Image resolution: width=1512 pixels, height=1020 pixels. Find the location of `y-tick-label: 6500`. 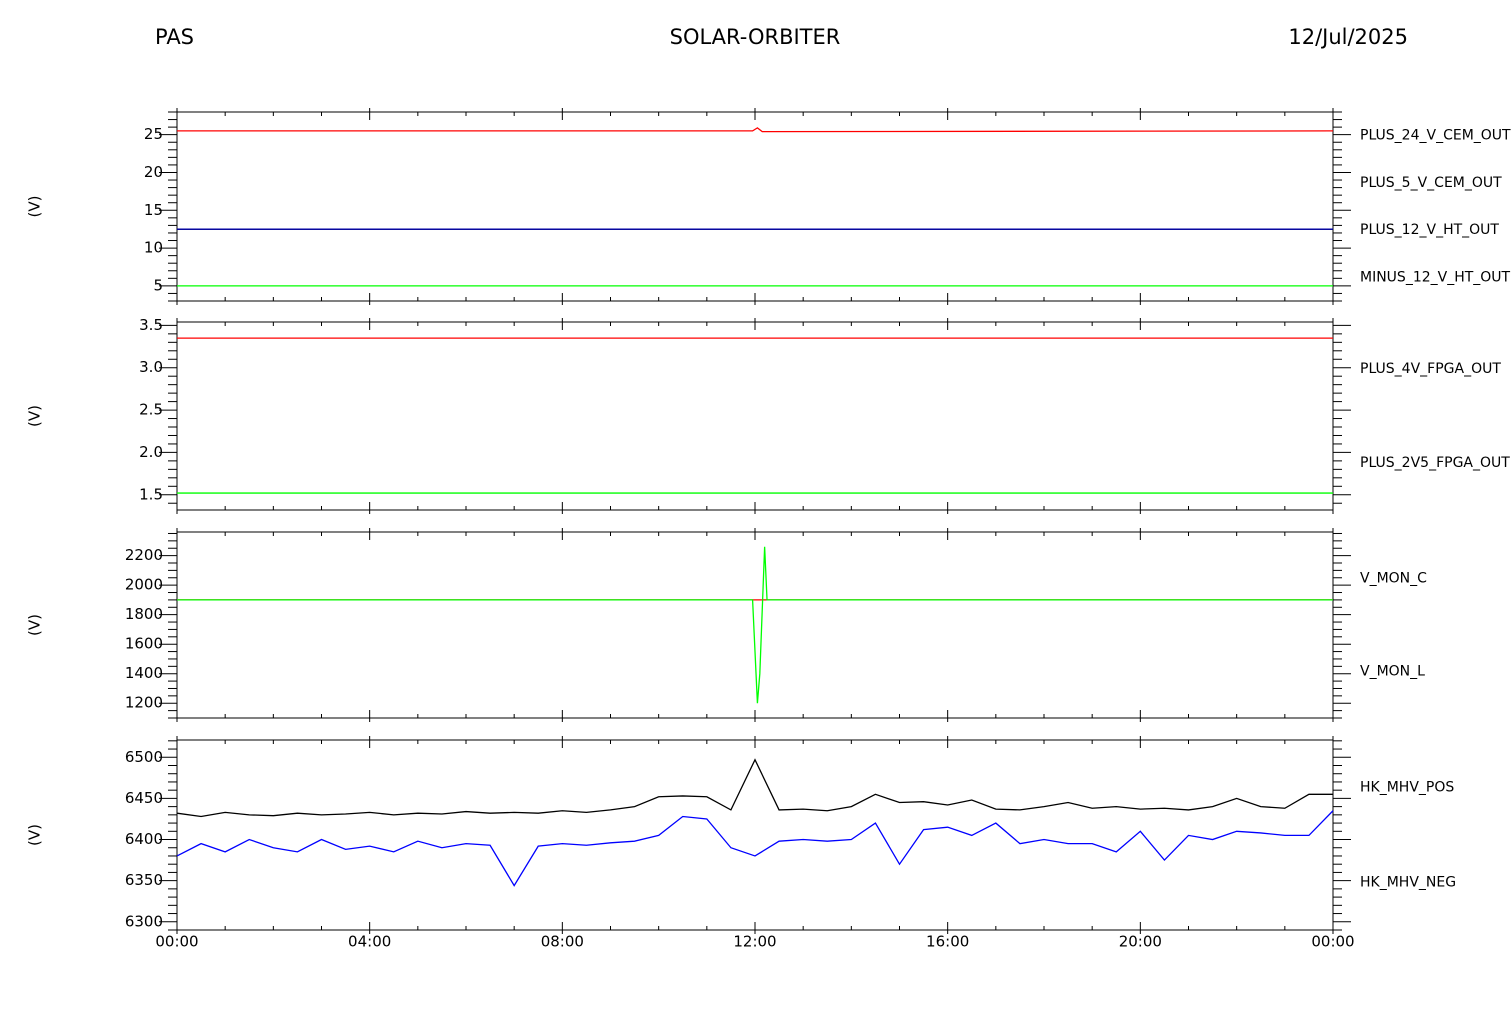

y-tick-label: 6500 is located at coordinates (144, 757).